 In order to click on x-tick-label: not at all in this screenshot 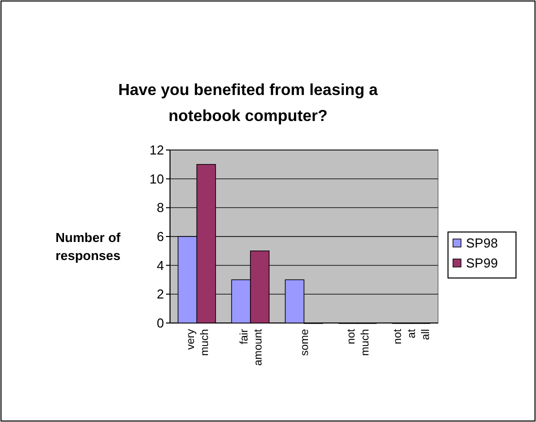, I will do `click(412, 336)`.